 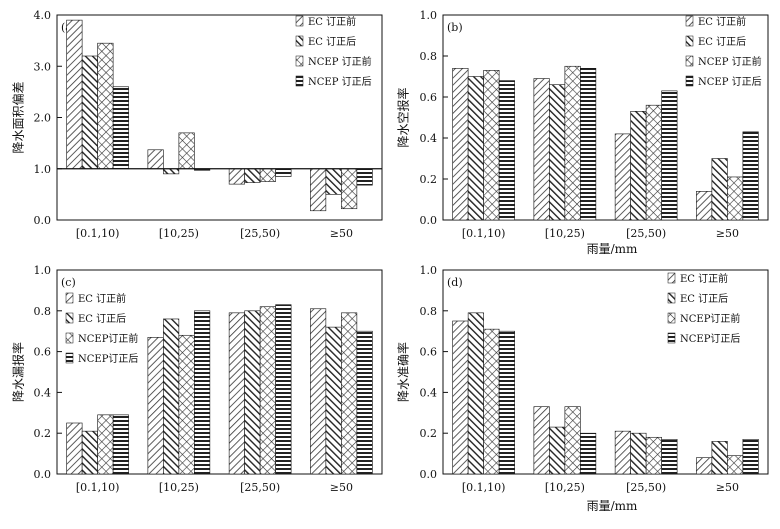 I want to click on legend-label-4: NCEP 订正后, so click(x=730, y=82).